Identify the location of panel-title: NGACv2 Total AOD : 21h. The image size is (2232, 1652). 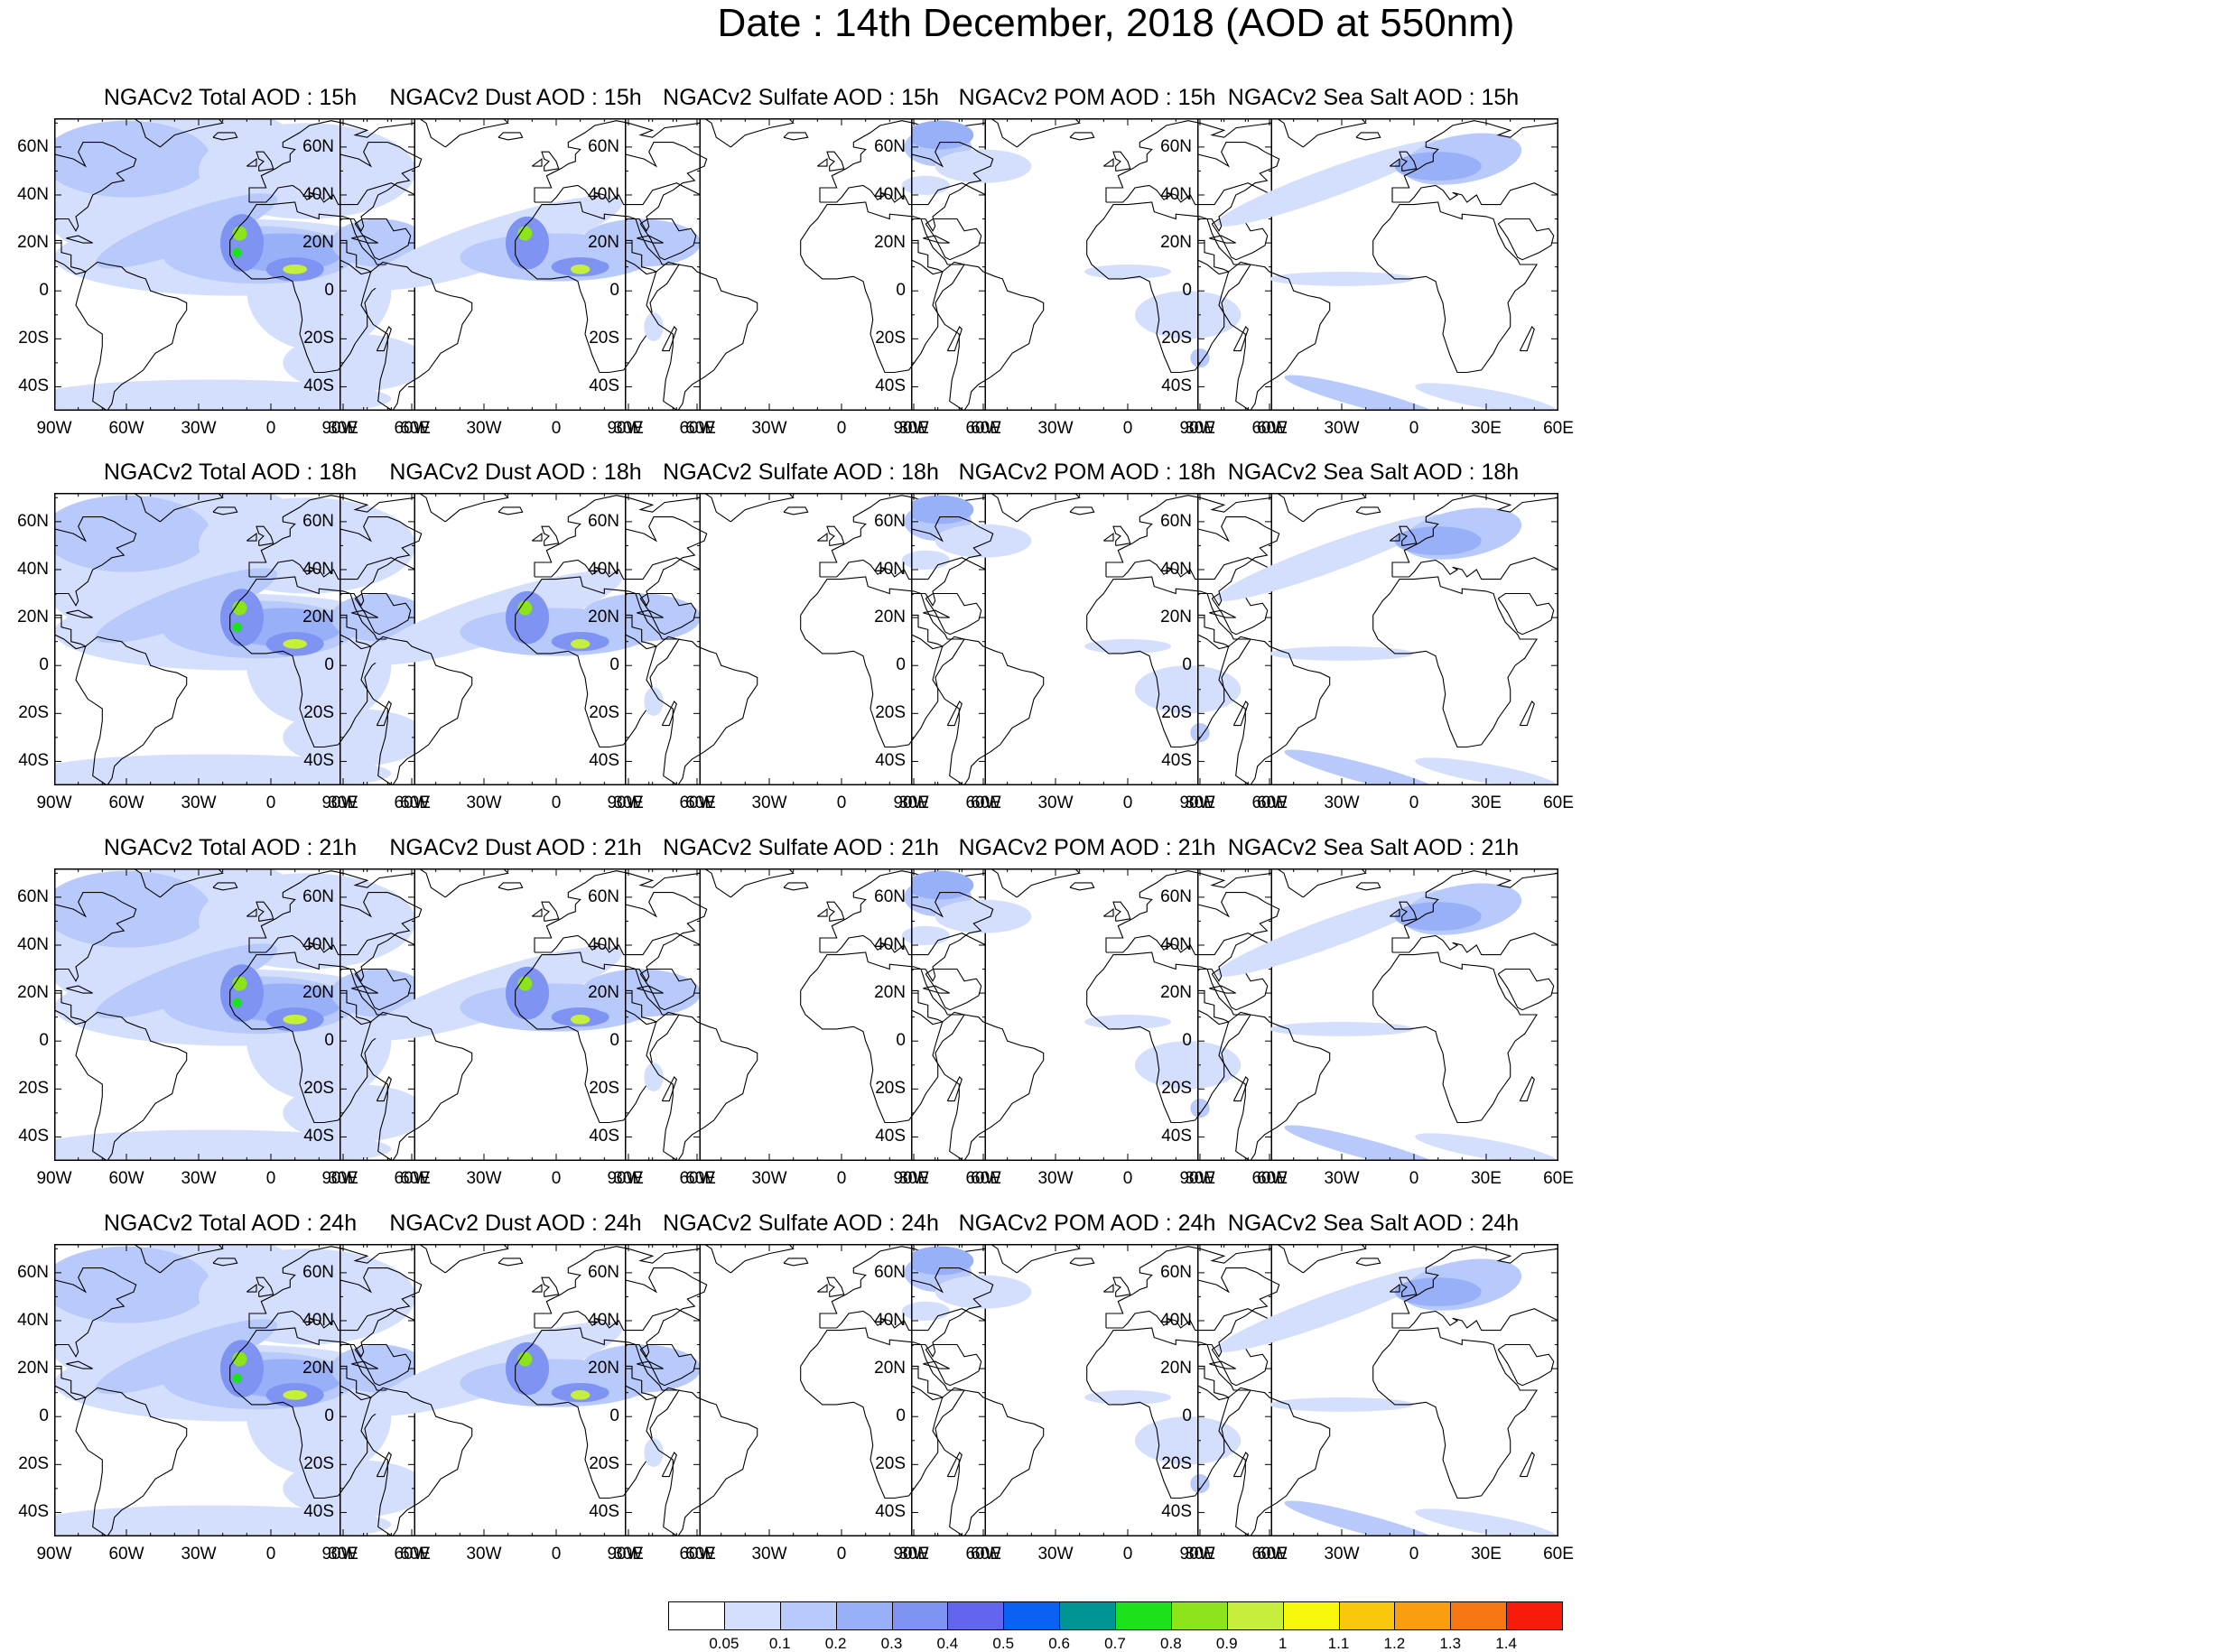
(230, 847).